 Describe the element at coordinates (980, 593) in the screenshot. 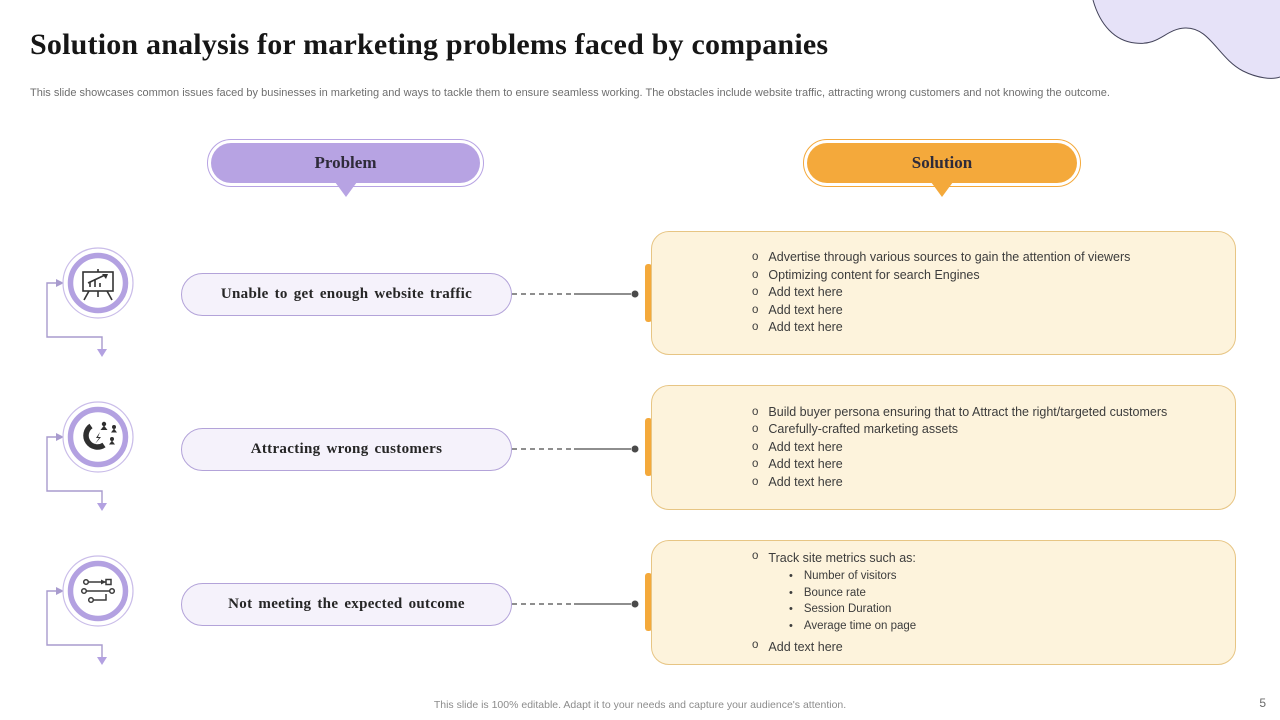

I see `solution-subitem: • Bounce rate` at that location.